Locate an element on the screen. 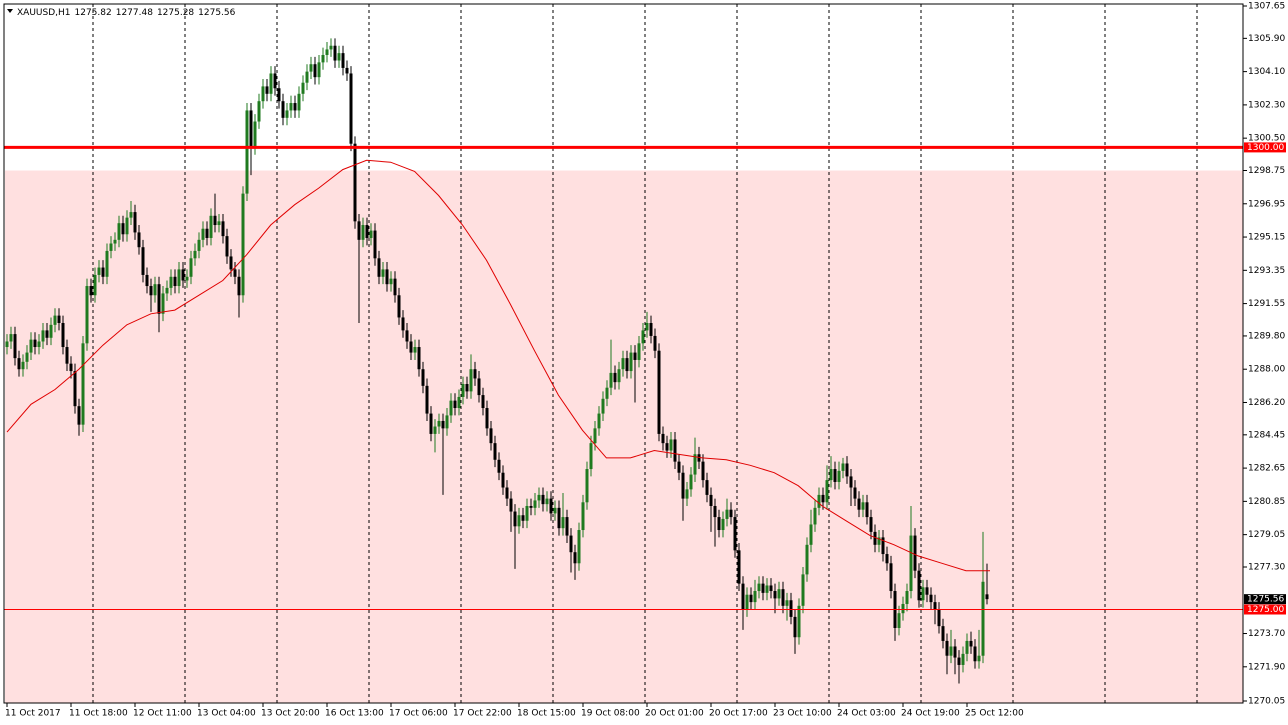 The image size is (1288, 725). price-label: 1275.56 is located at coordinates (1265, 600).